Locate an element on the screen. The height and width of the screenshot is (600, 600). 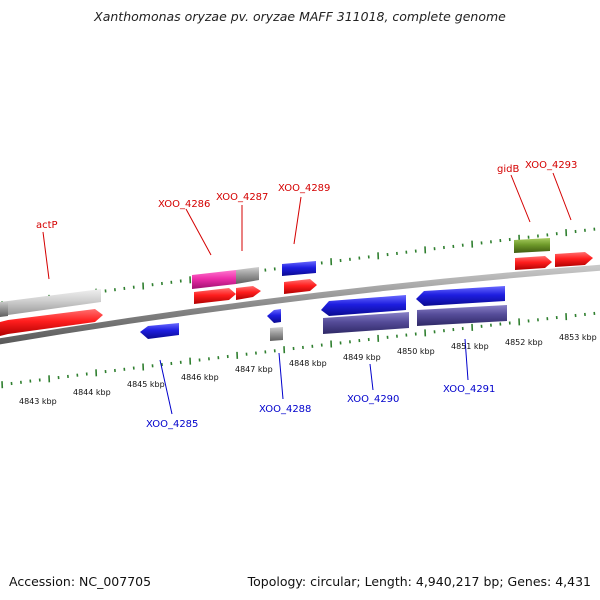
gene-arrow-xoo-4286-gray is located at coordinates (247, 275).